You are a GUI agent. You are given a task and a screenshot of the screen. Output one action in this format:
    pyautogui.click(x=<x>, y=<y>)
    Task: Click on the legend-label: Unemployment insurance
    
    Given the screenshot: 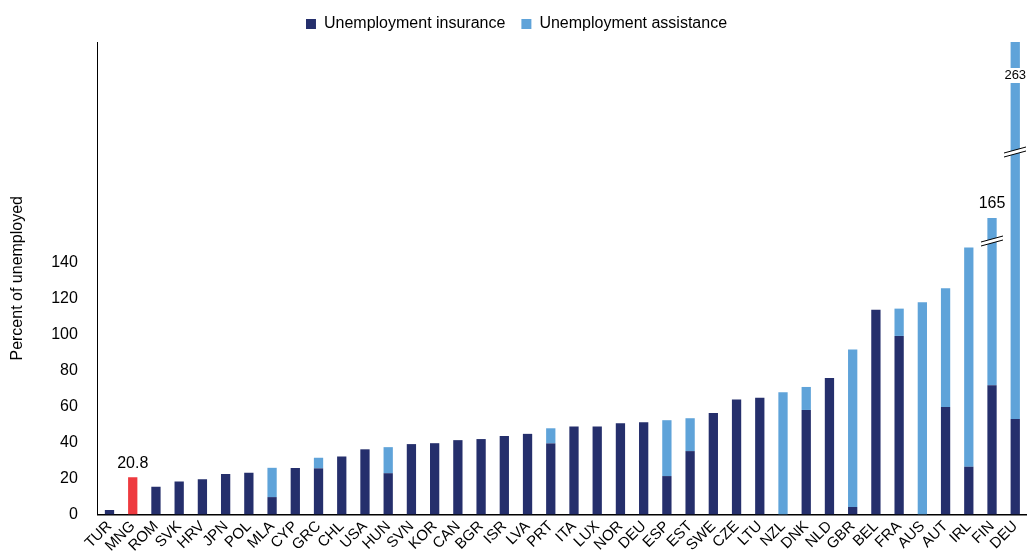 What is the action you would take?
    pyautogui.click(x=414, y=23)
    